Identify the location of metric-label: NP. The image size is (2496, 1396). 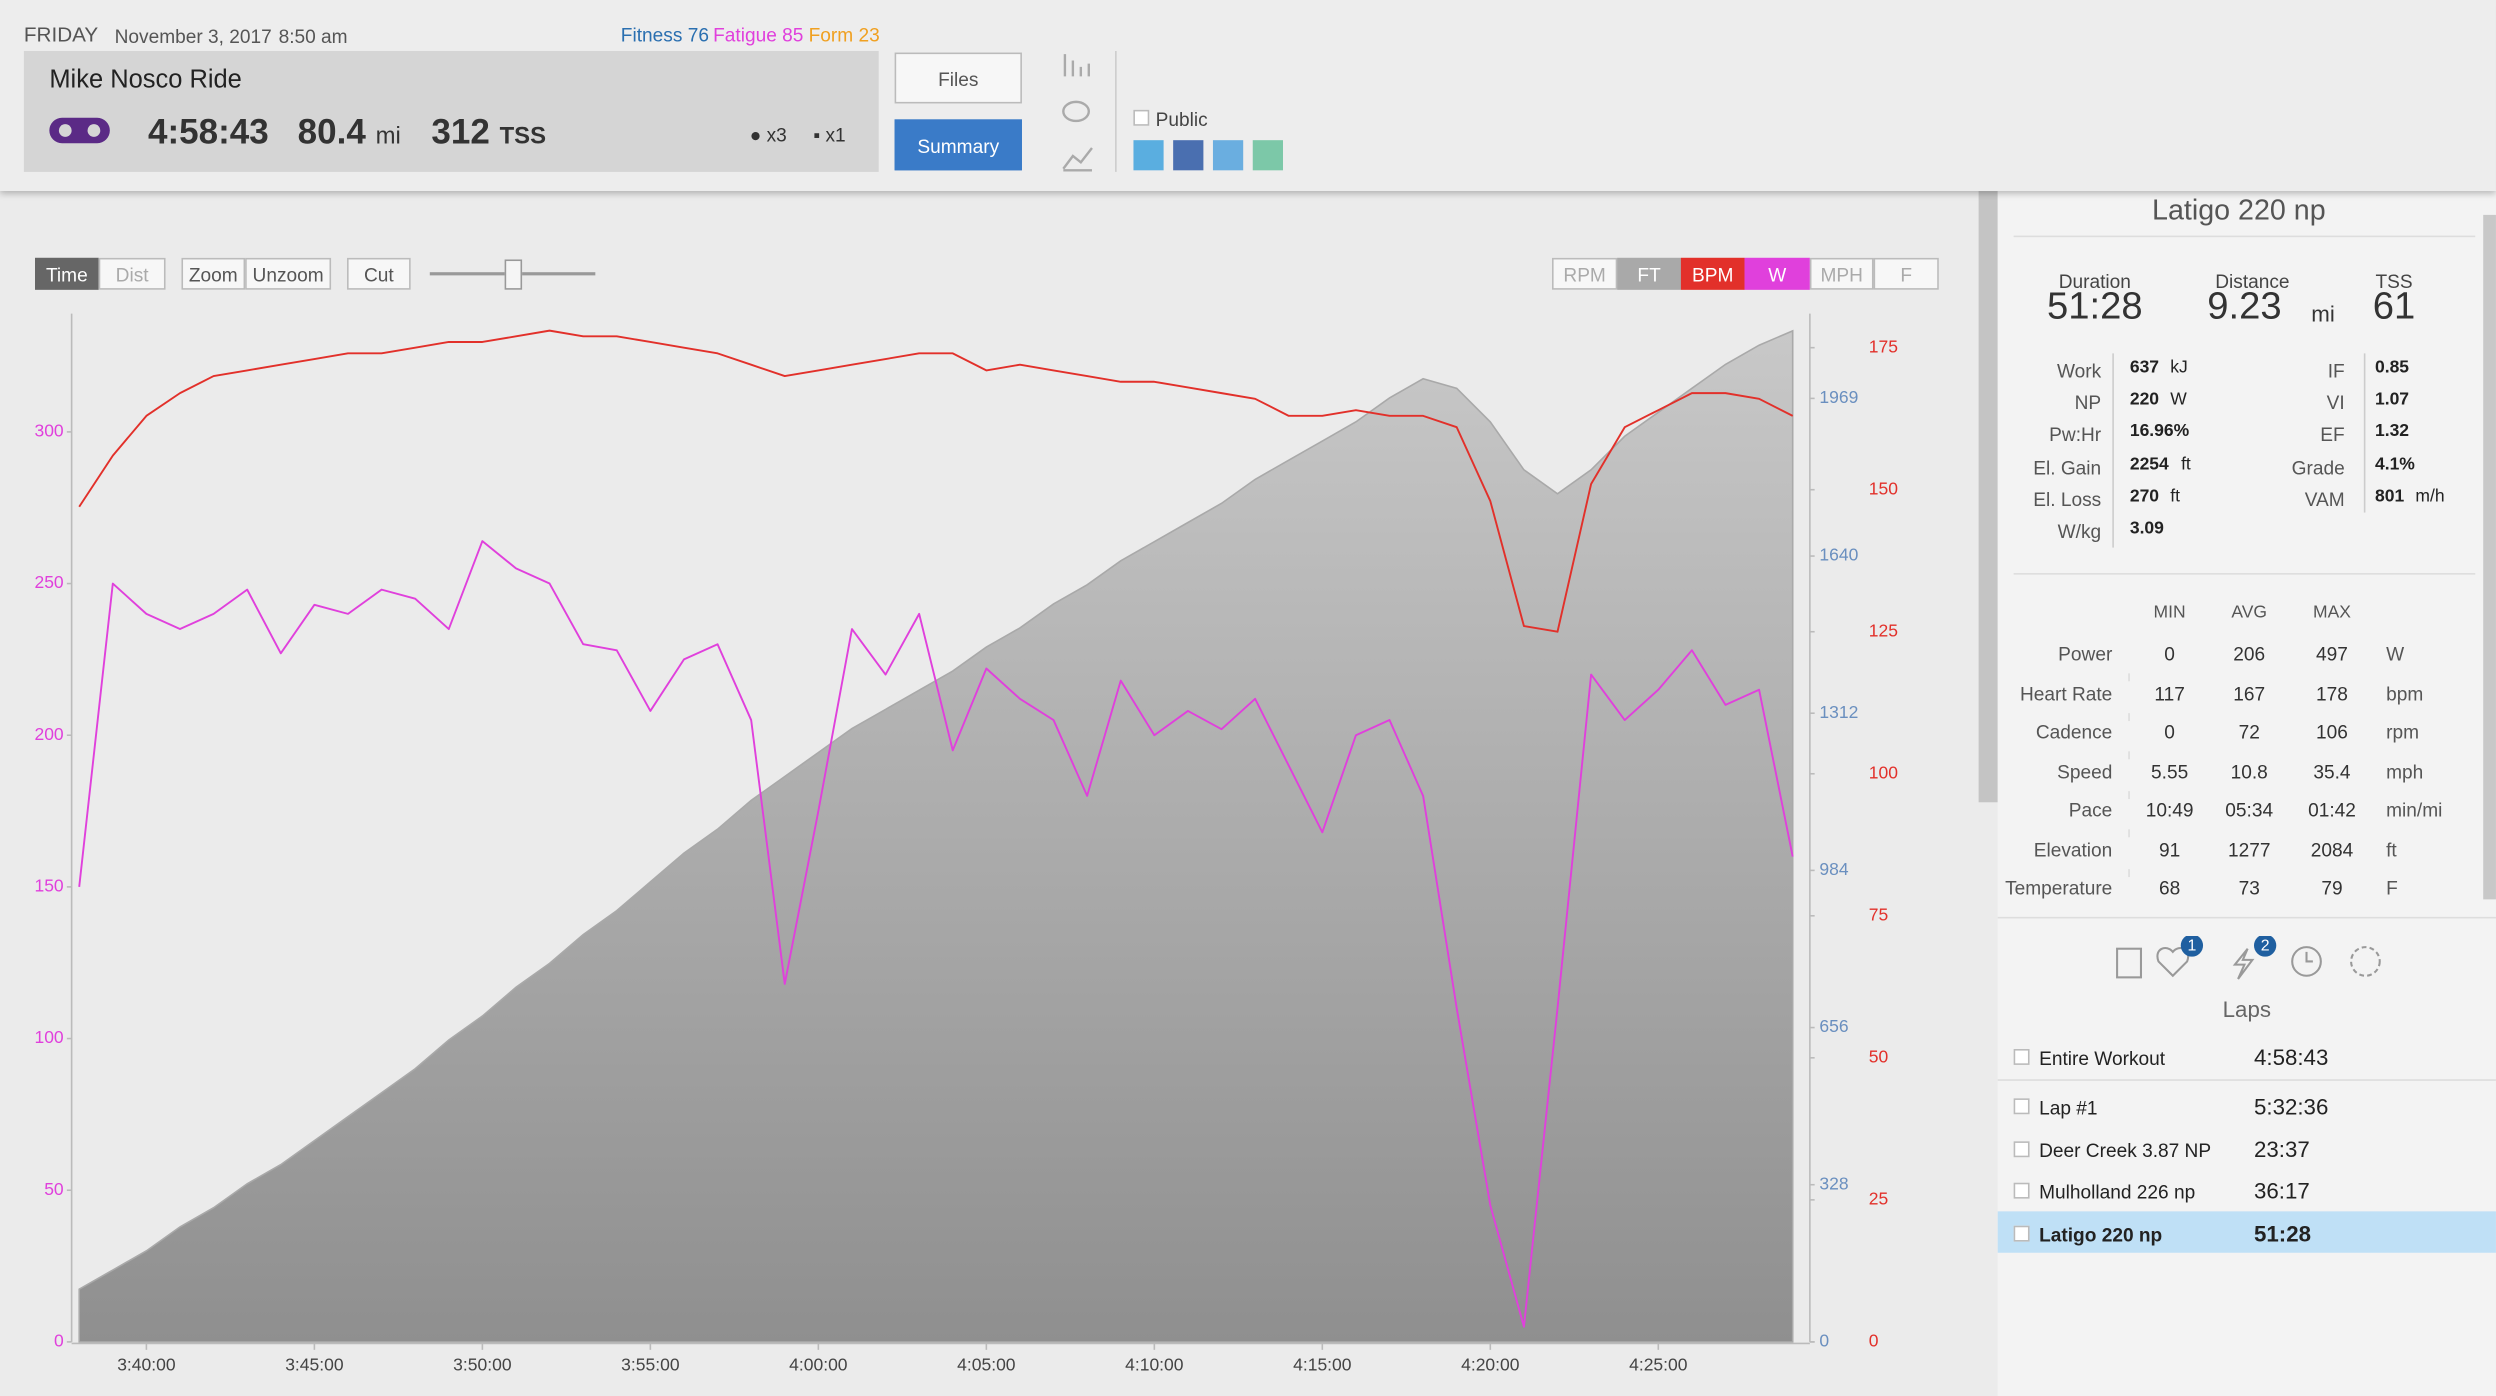
(2088, 403).